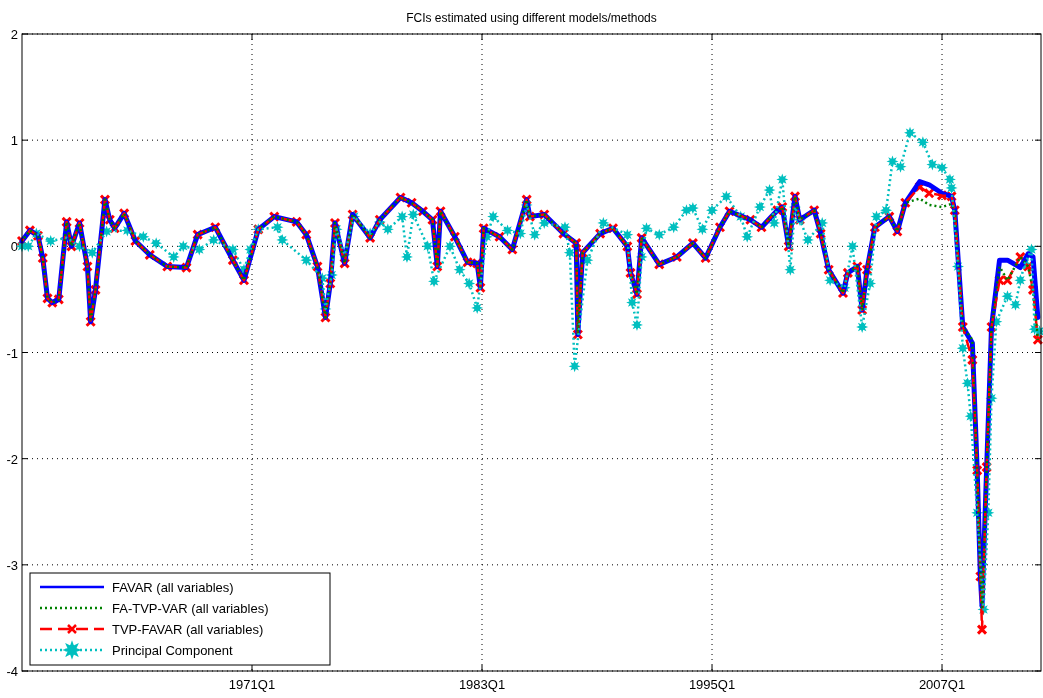 This screenshot has width=1043, height=698. What do you see at coordinates (173, 587) in the screenshot?
I see `legend-label: FAVAR (all variables)` at bounding box center [173, 587].